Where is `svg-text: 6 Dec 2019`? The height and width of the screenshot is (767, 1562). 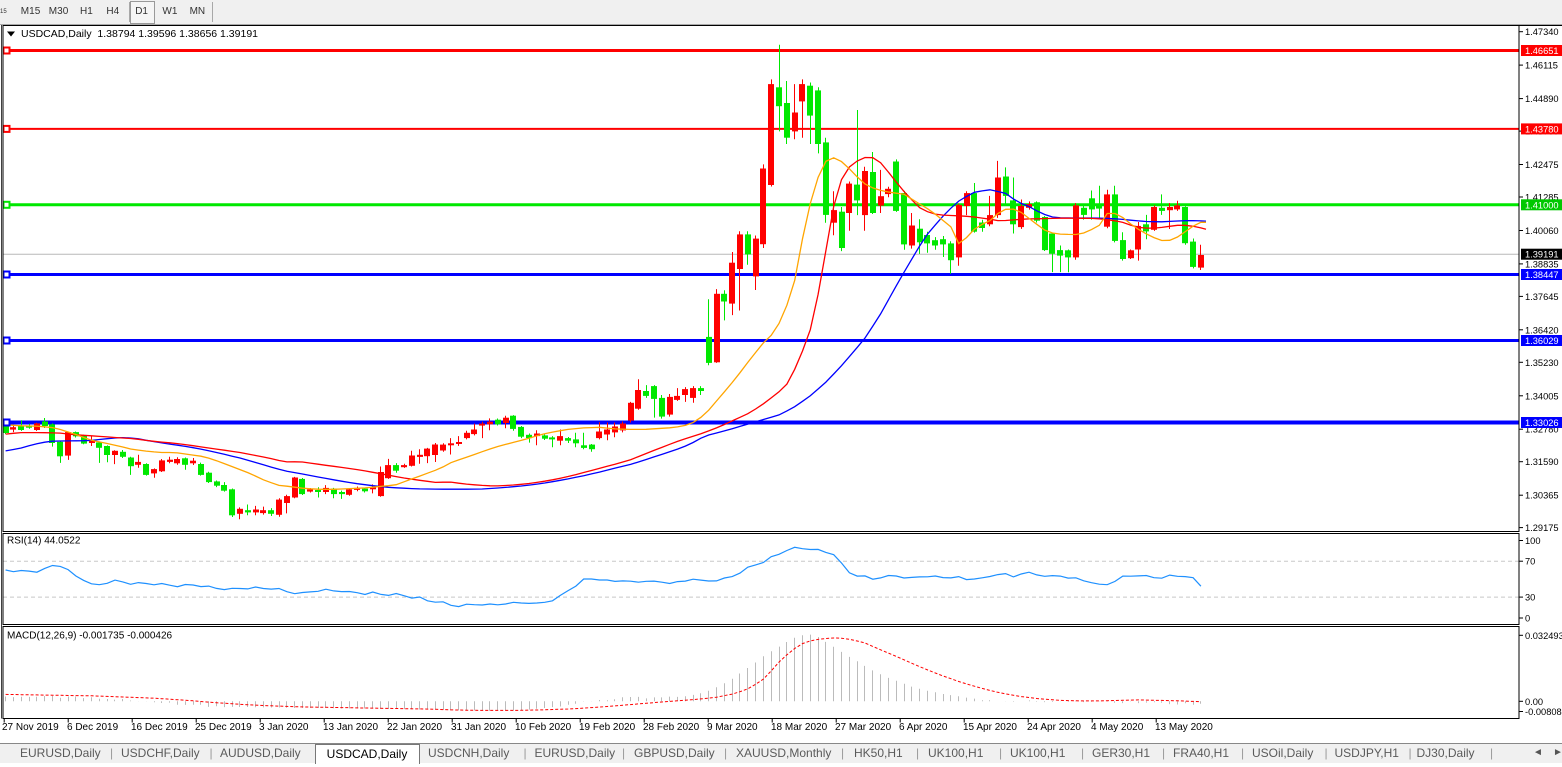 svg-text: 6 Dec 2019 is located at coordinates (93, 727).